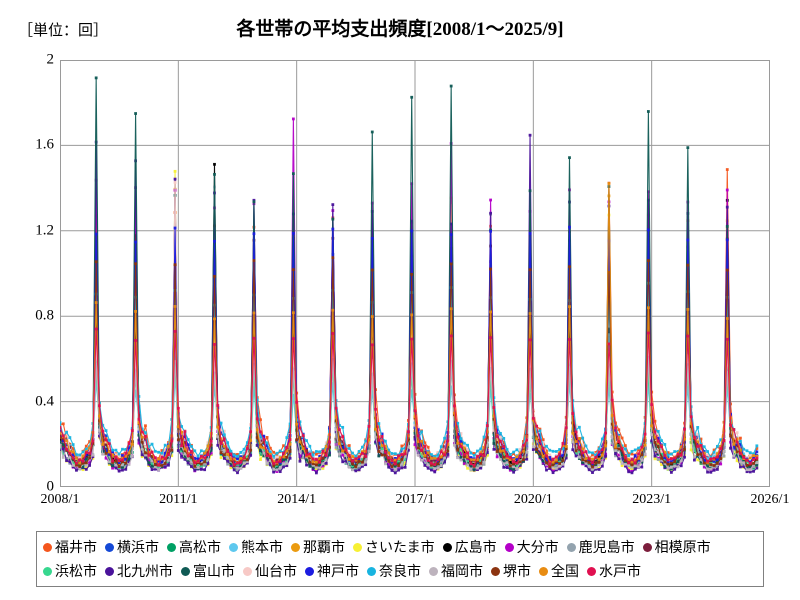 This screenshot has height=600, width=800. What do you see at coordinates (63, 31) in the screenshot?
I see `unit-label: ［単位：回］` at bounding box center [63, 31].